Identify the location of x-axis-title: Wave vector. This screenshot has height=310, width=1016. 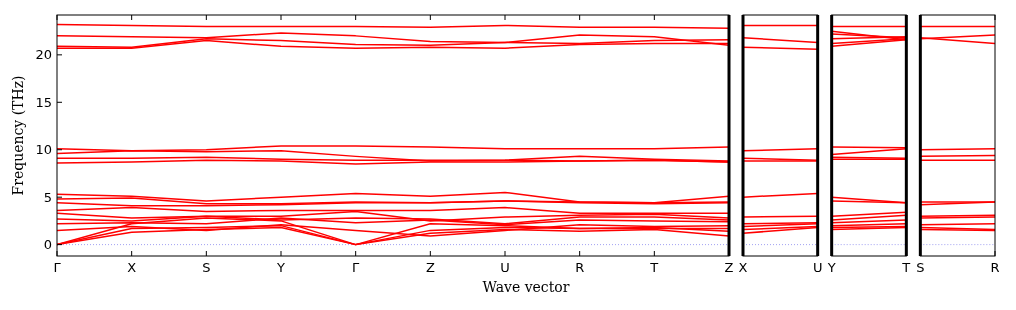
(526, 287).